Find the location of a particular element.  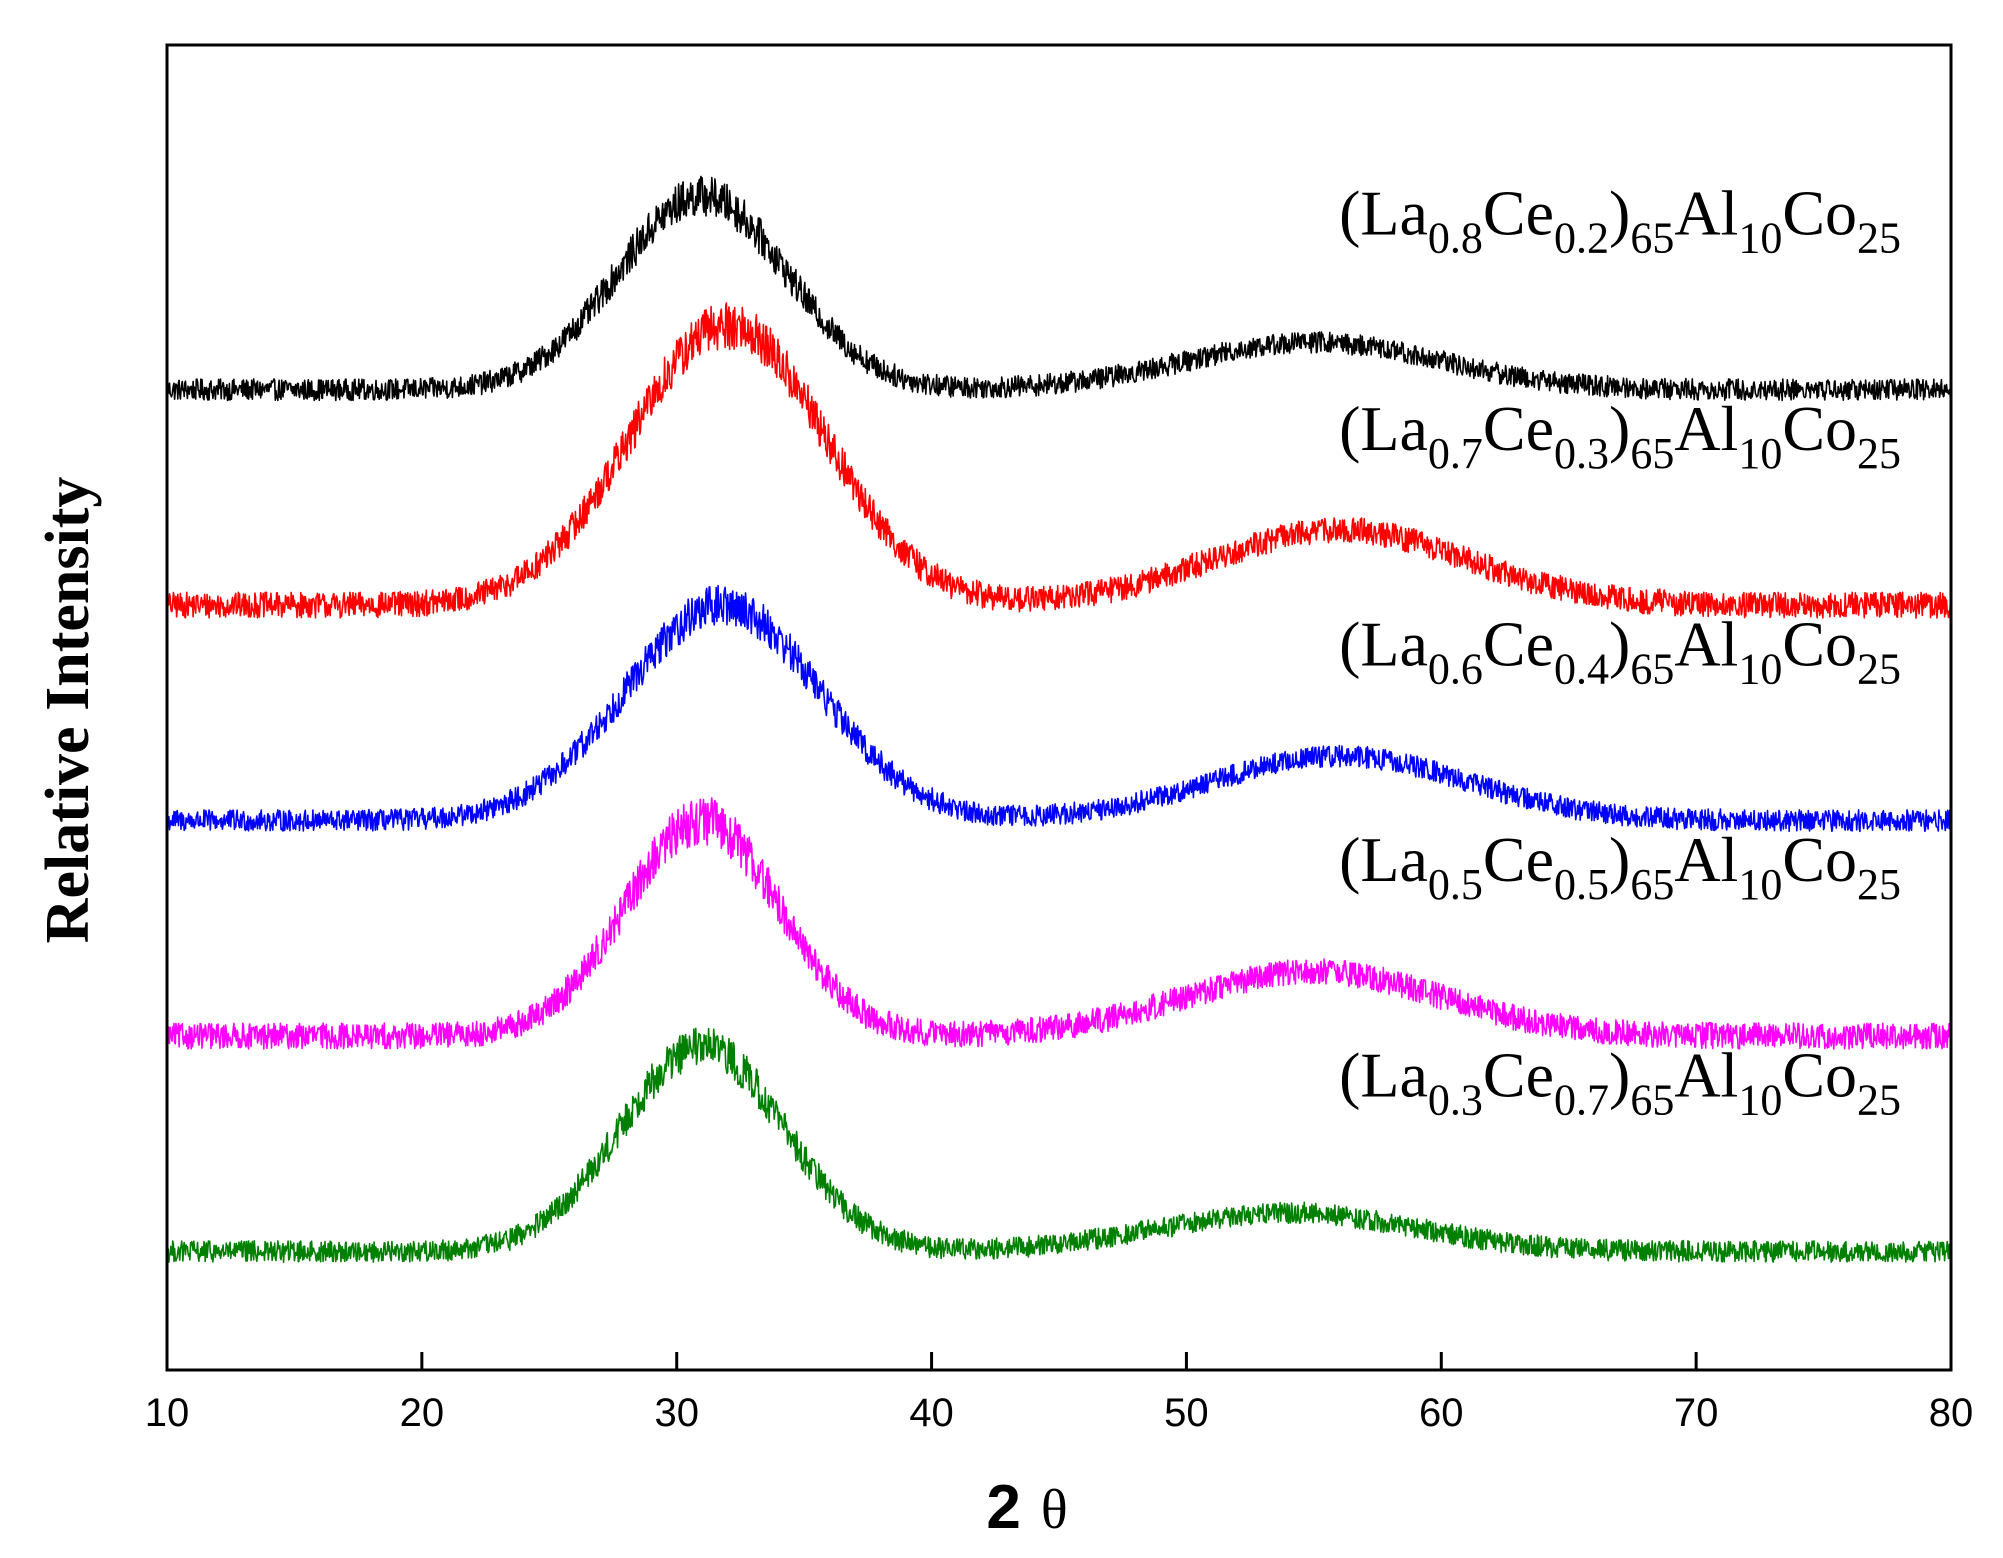

x-axis-label-symbol: θ is located at coordinates (1054, 1510).